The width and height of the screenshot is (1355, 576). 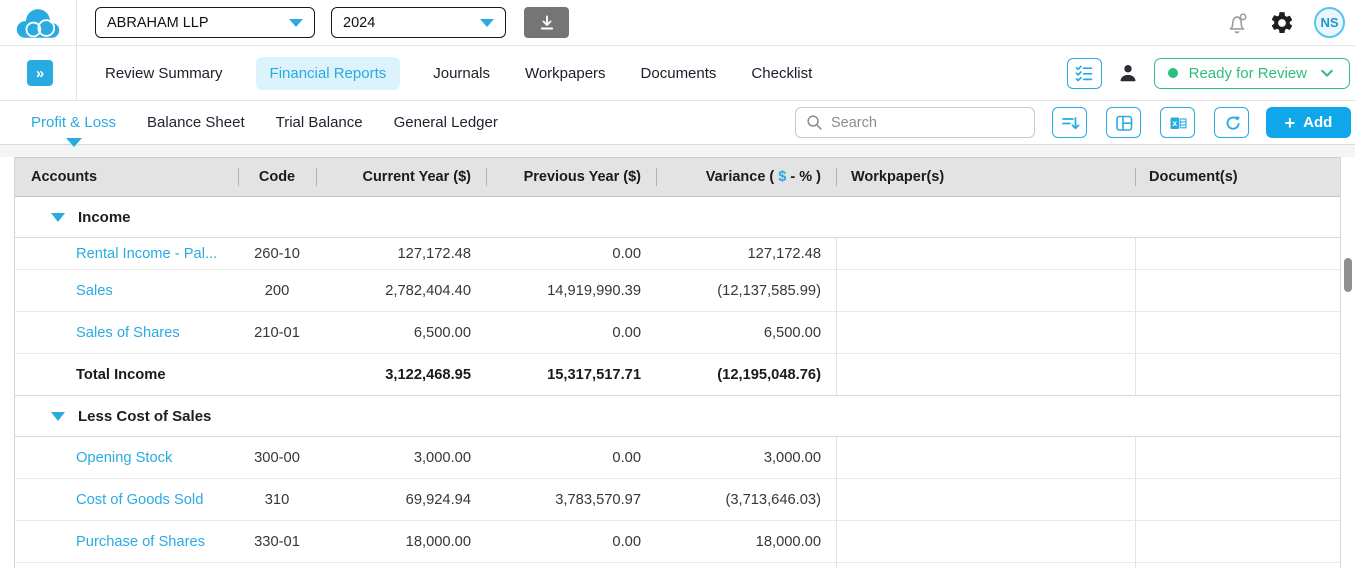 I want to click on account-cell: Purchase of Shares, so click(x=126, y=541).